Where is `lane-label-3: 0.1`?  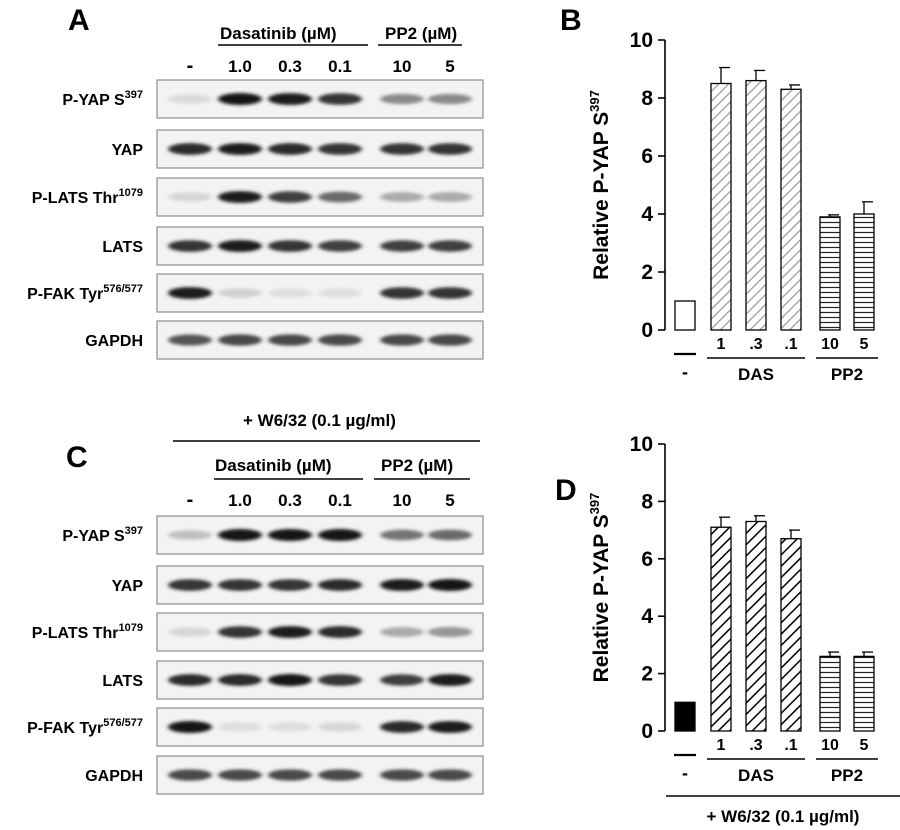
lane-label-3: 0.1 is located at coordinates (340, 500).